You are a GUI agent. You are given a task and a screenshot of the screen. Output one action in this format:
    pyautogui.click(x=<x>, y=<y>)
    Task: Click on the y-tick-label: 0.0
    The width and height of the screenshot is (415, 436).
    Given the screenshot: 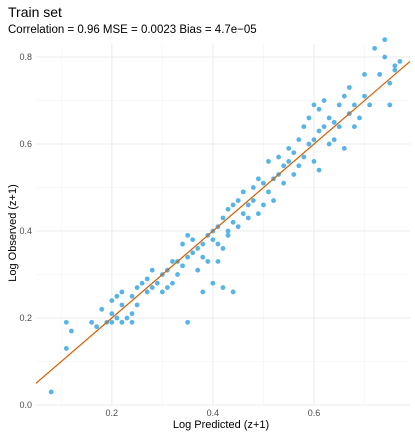 What is the action you would take?
    pyautogui.click(x=25, y=405)
    